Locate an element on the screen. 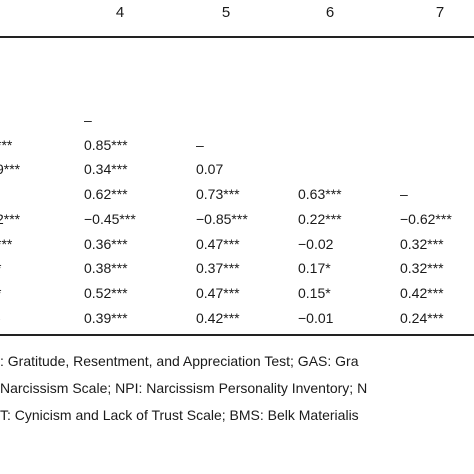 This screenshot has width=474, height=474. table-cell-c4: 0.85*** is located at coordinates (106, 144).